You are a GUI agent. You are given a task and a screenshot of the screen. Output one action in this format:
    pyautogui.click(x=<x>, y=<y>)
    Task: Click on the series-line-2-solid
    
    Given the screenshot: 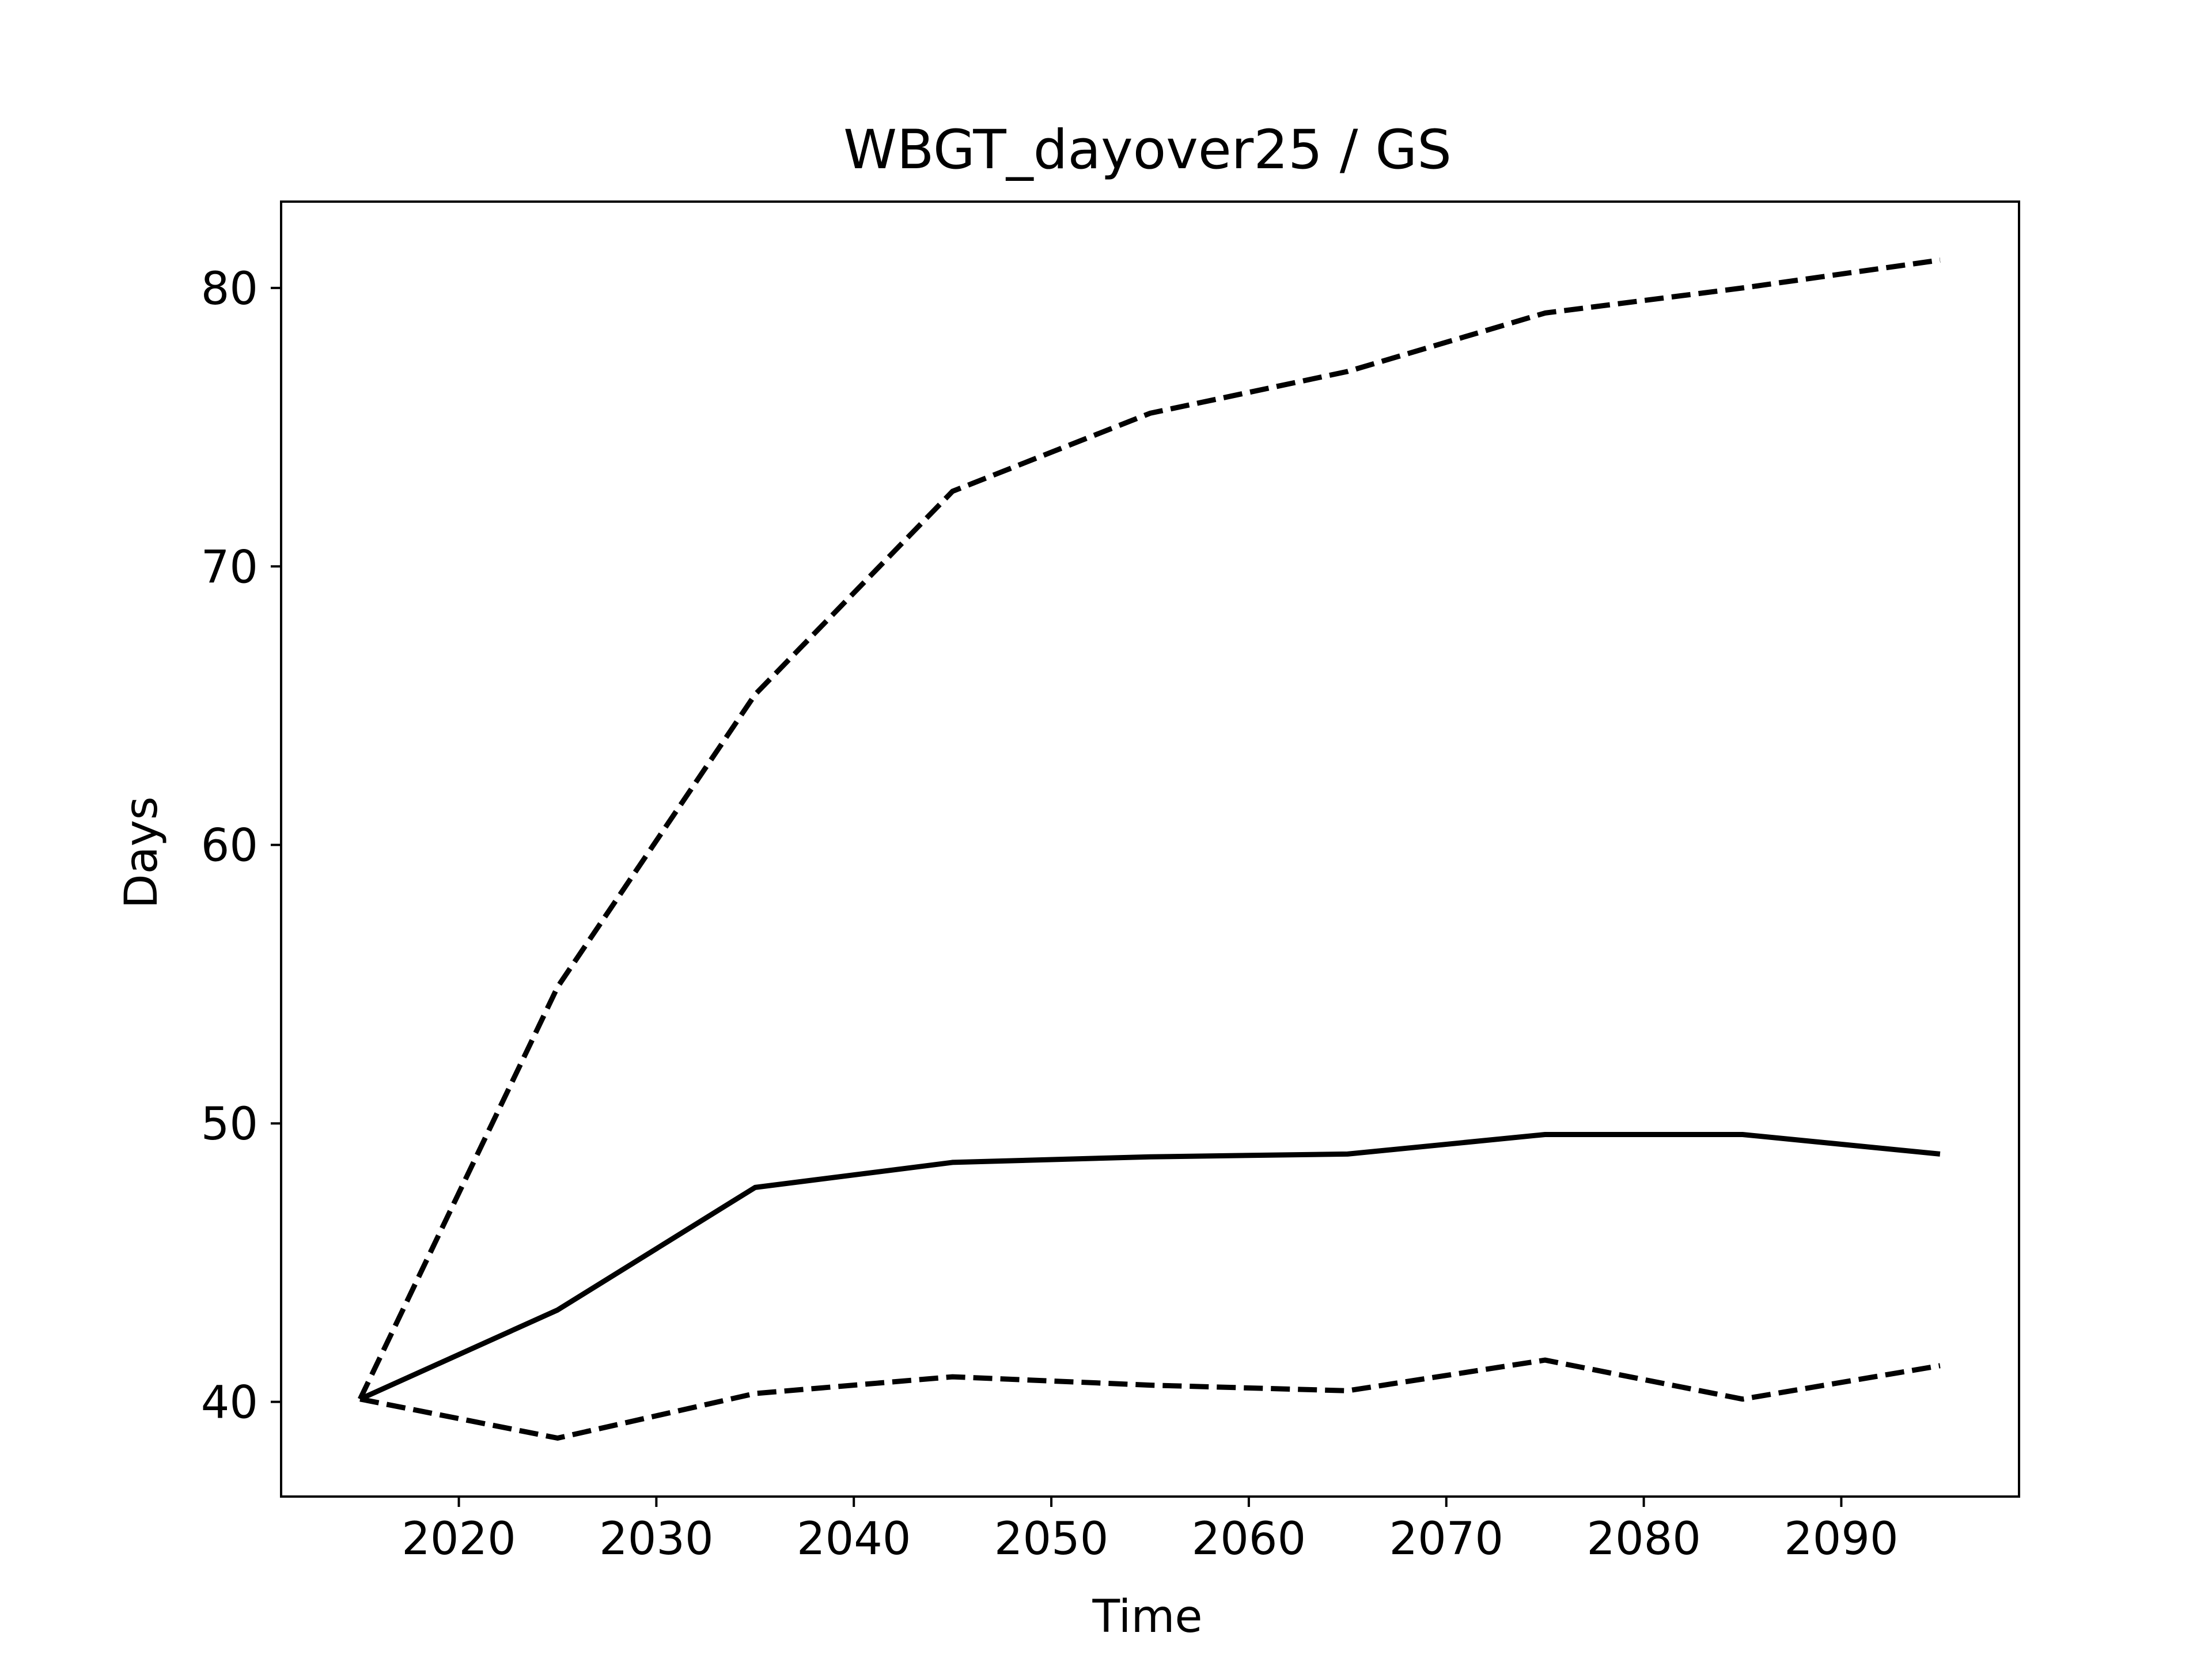 What is the action you would take?
    pyautogui.click(x=1150, y=1267)
    